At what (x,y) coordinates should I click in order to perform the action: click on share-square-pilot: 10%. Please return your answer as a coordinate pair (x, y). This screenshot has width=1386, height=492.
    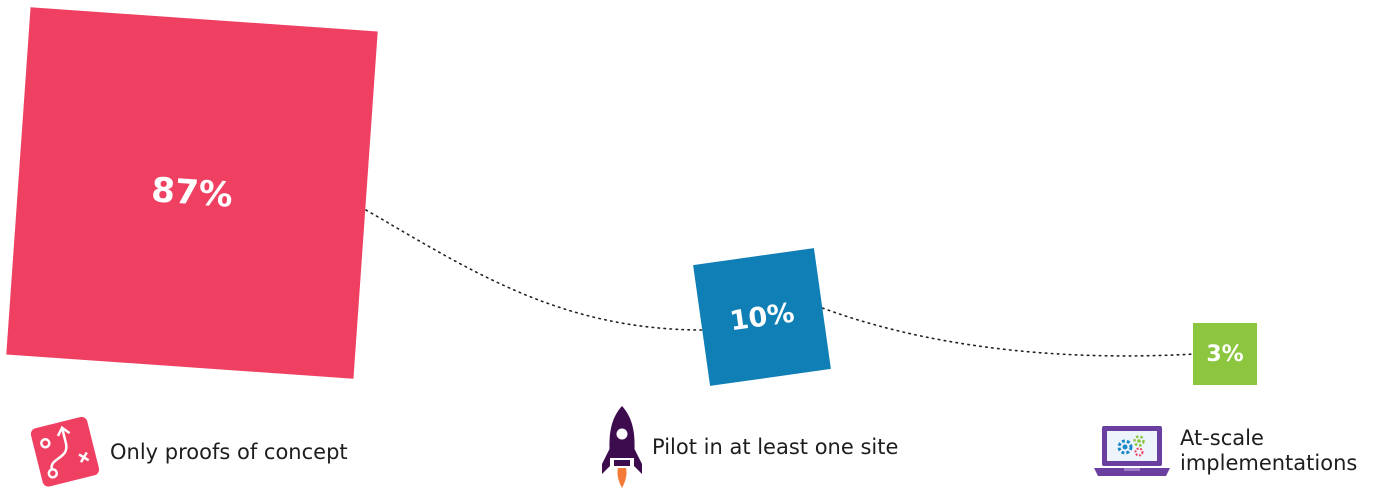
    Looking at the image, I should click on (762, 317).